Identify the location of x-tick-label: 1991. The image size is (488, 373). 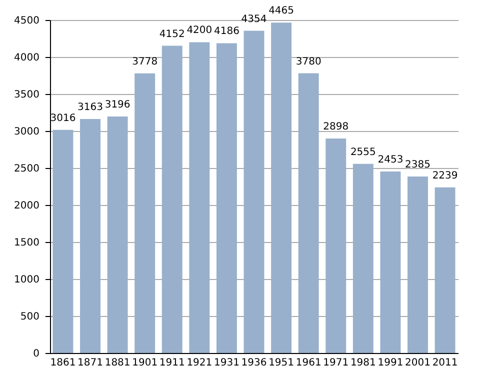
(391, 363).